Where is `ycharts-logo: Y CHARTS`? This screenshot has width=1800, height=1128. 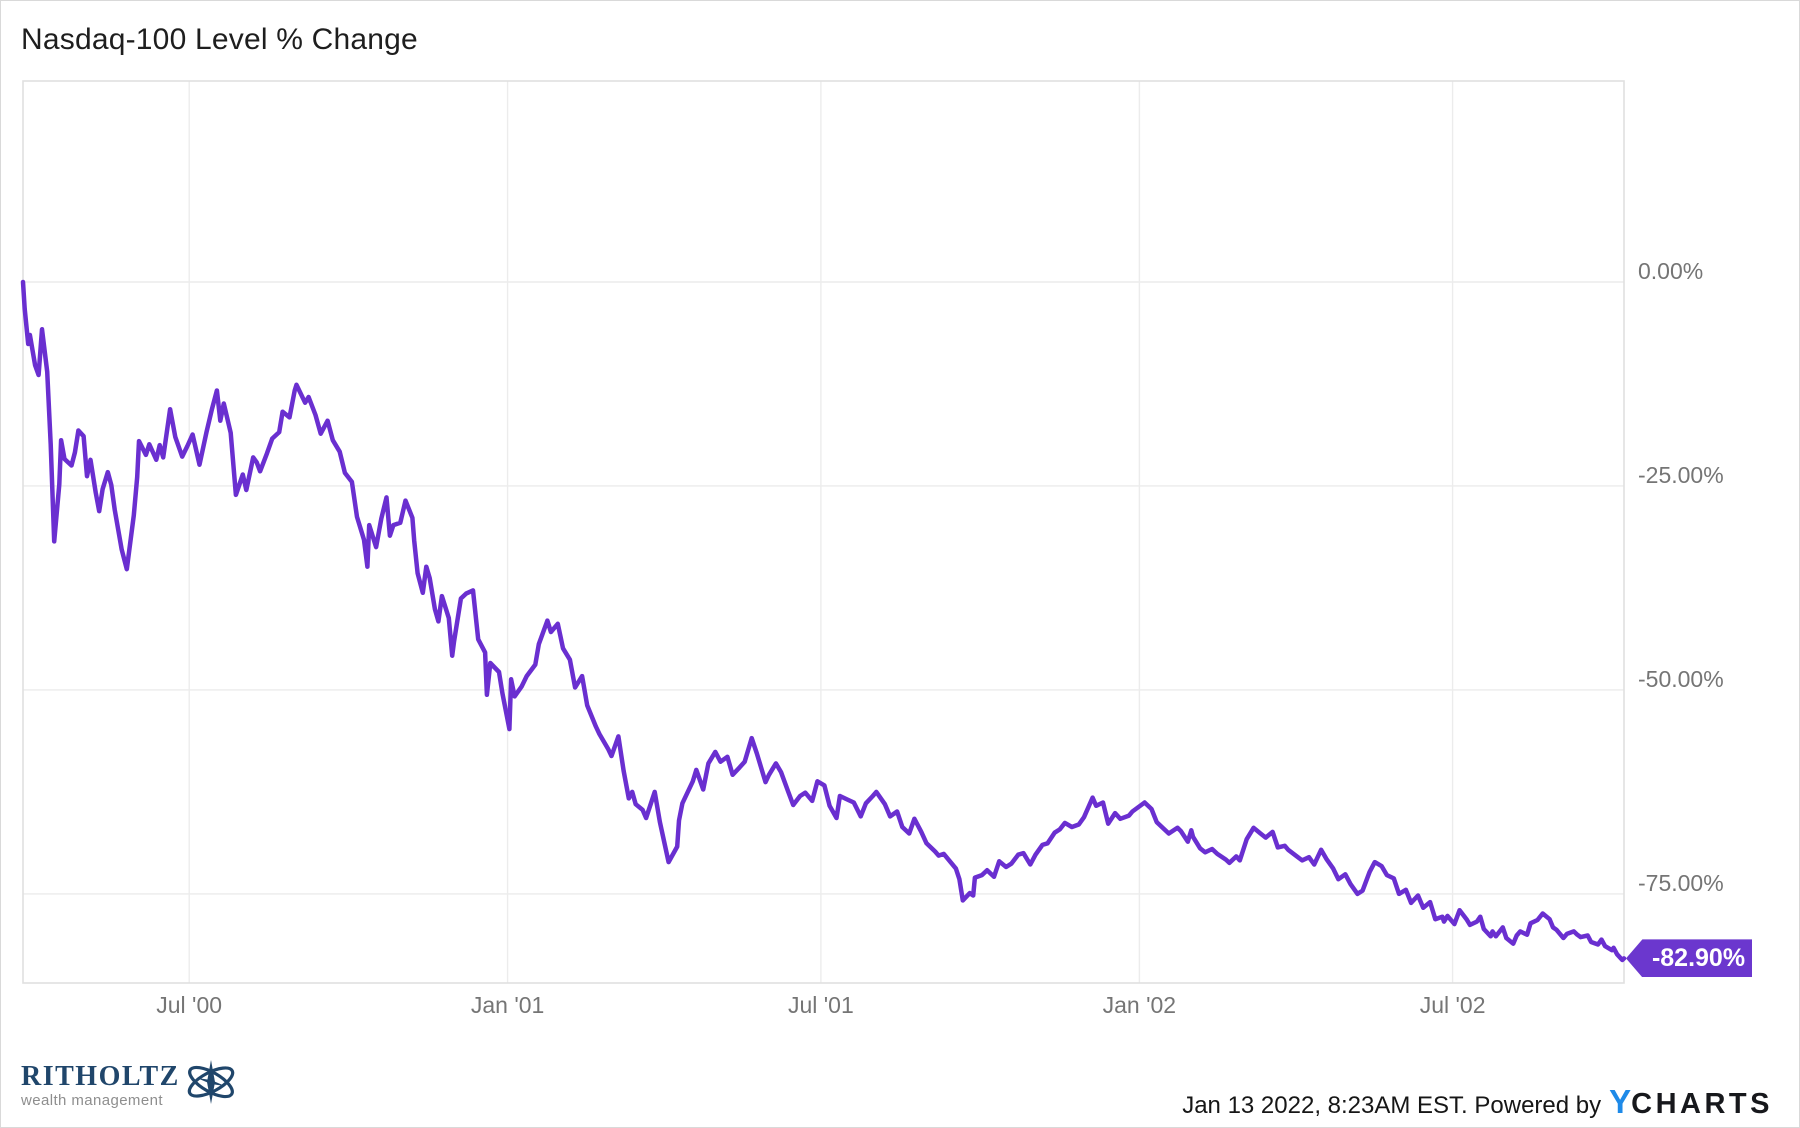
ycharts-logo: Y CHARTS is located at coordinates (1691, 1102).